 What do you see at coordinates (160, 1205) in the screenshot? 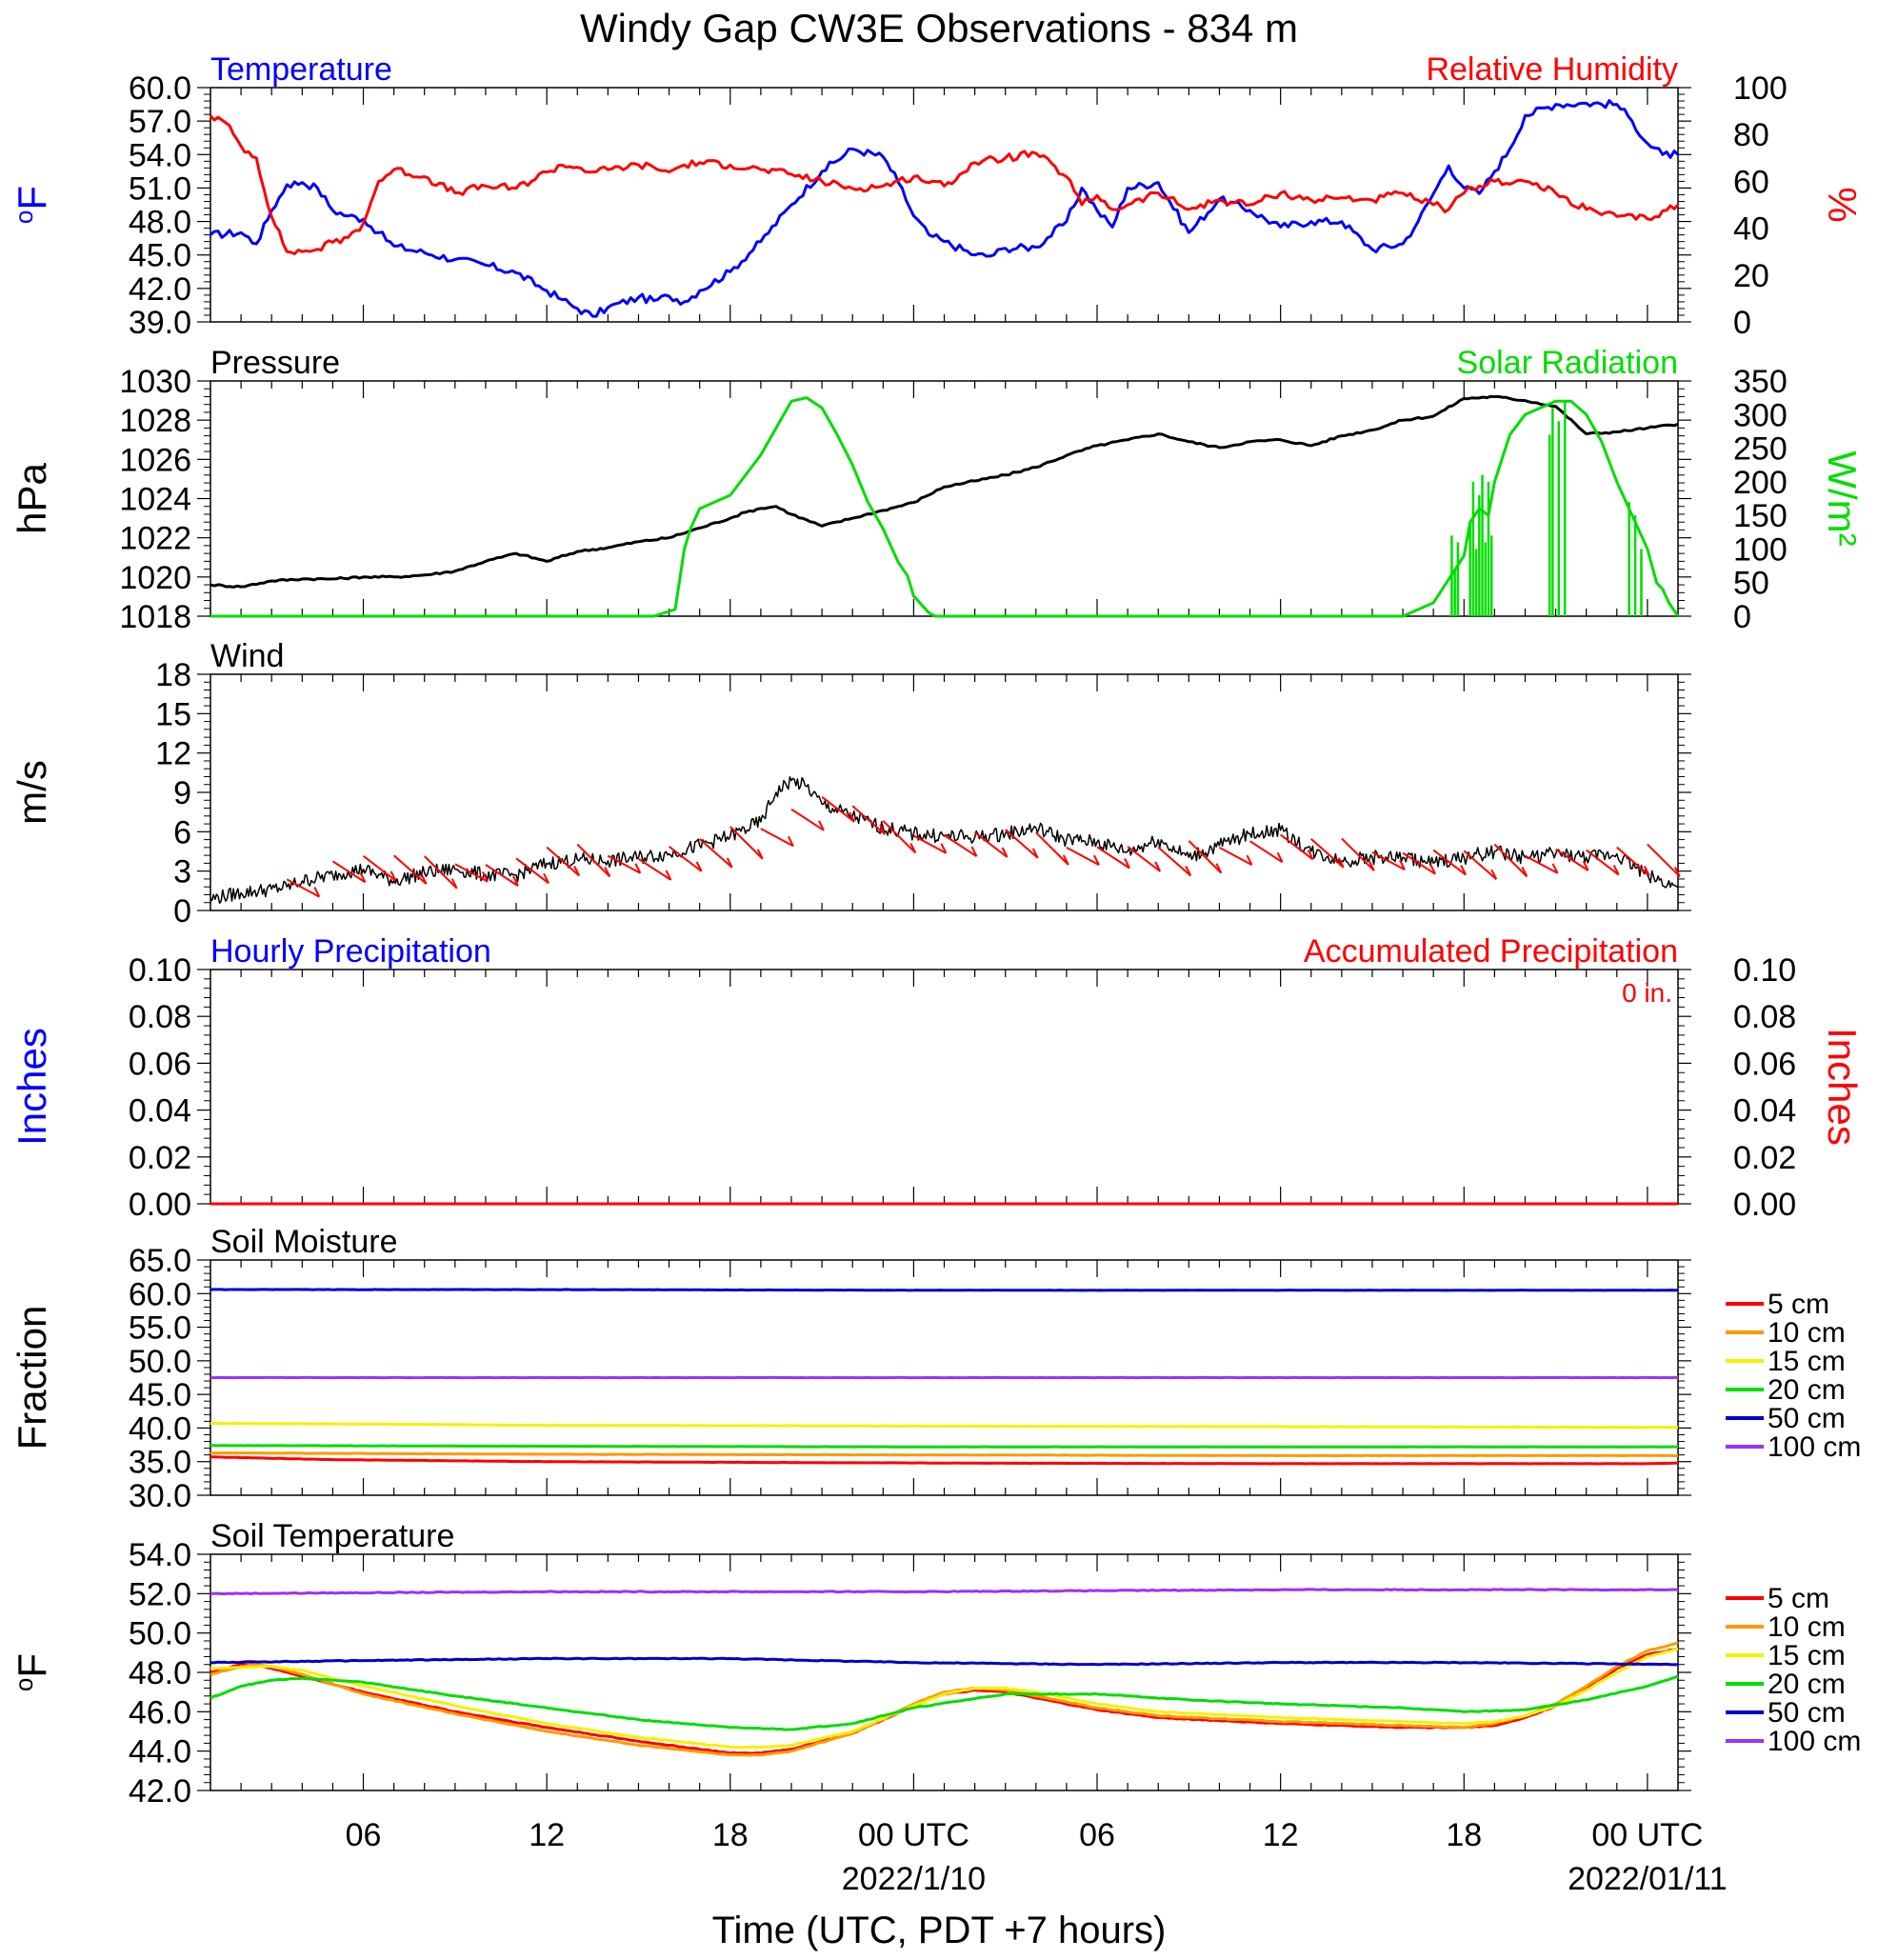
I see `y-tick-label: 0.00` at bounding box center [160, 1205].